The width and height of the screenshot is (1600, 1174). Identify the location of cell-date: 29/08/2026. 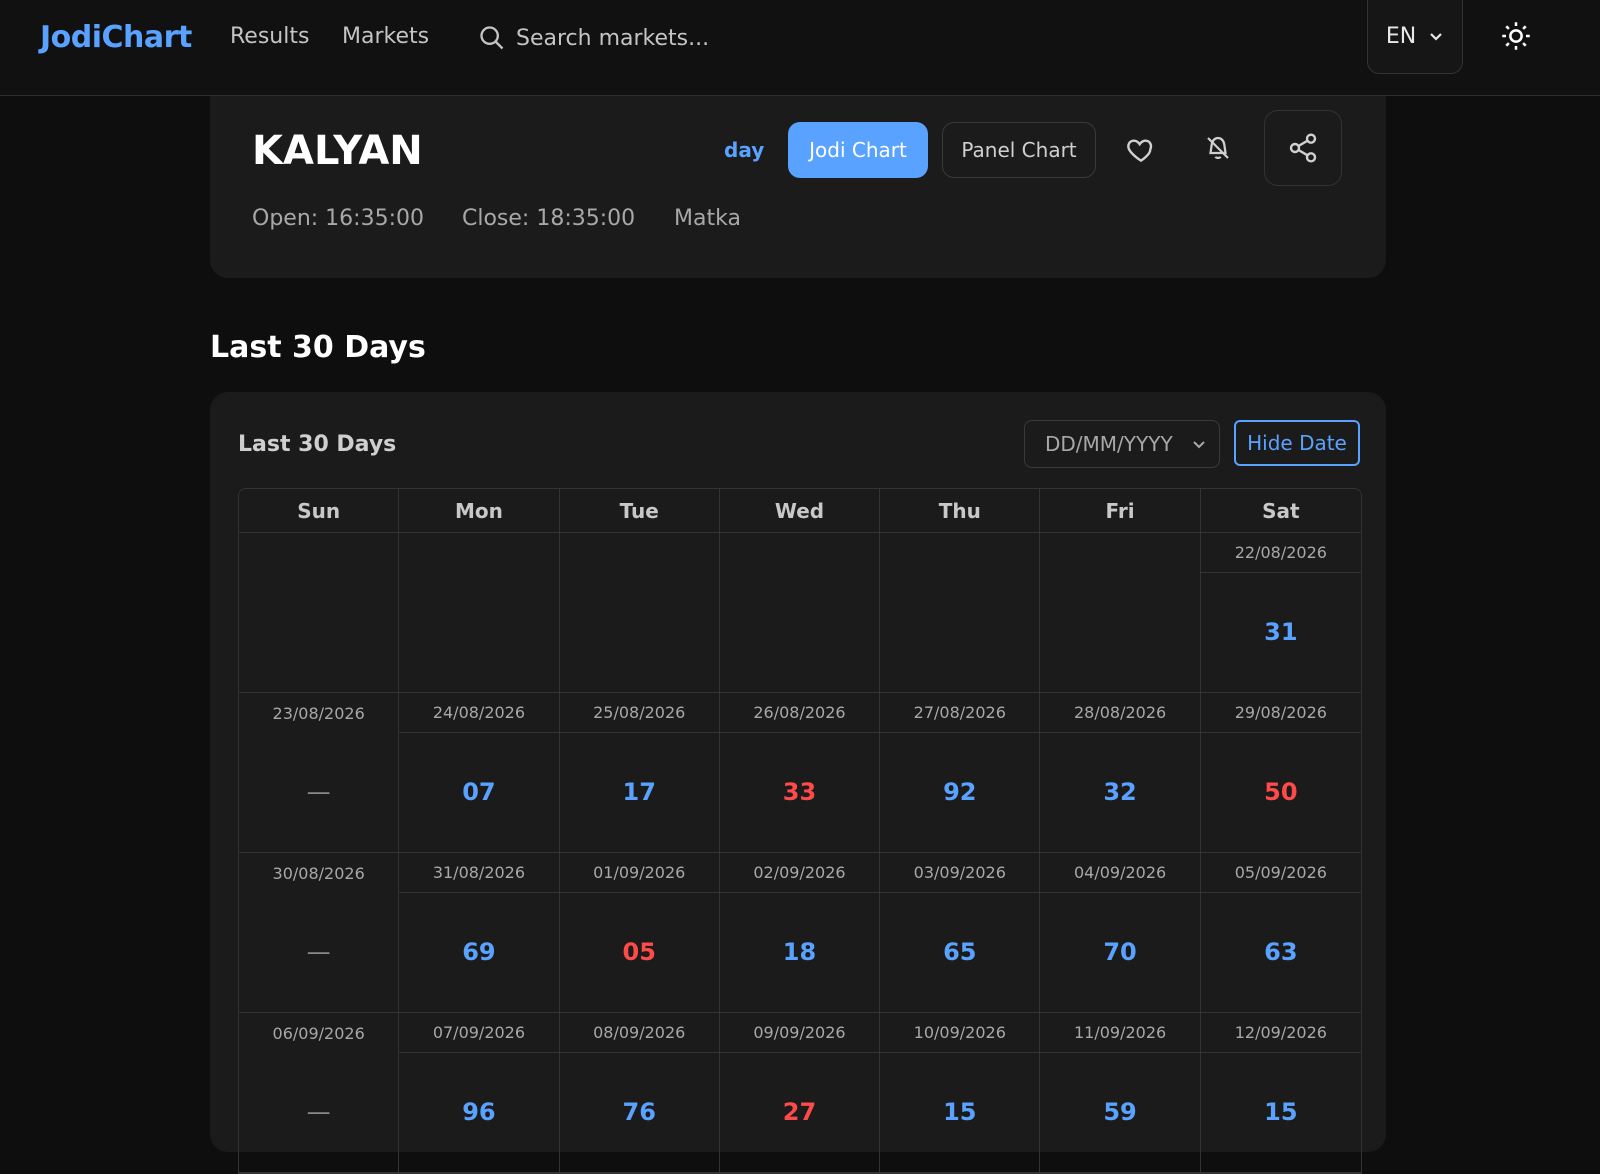
(1280, 713).